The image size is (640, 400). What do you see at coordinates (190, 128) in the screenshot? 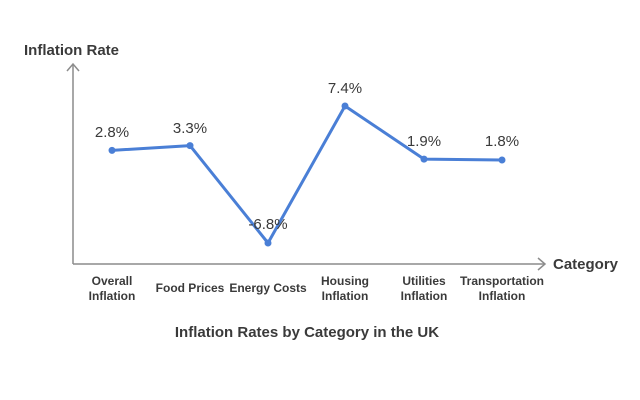
I see `data-label: 3.3%` at bounding box center [190, 128].